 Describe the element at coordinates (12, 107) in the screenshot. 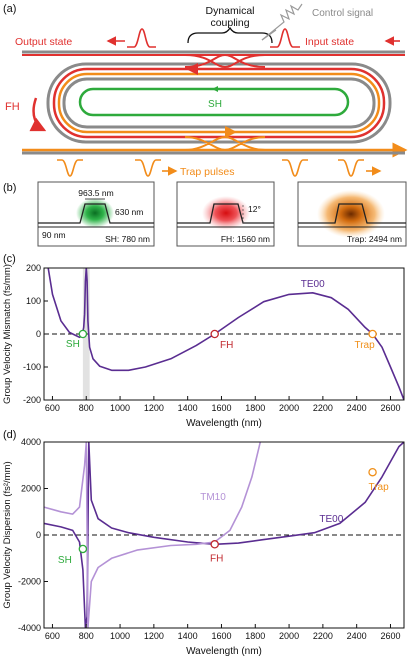

I see `fh-label: FH` at that location.